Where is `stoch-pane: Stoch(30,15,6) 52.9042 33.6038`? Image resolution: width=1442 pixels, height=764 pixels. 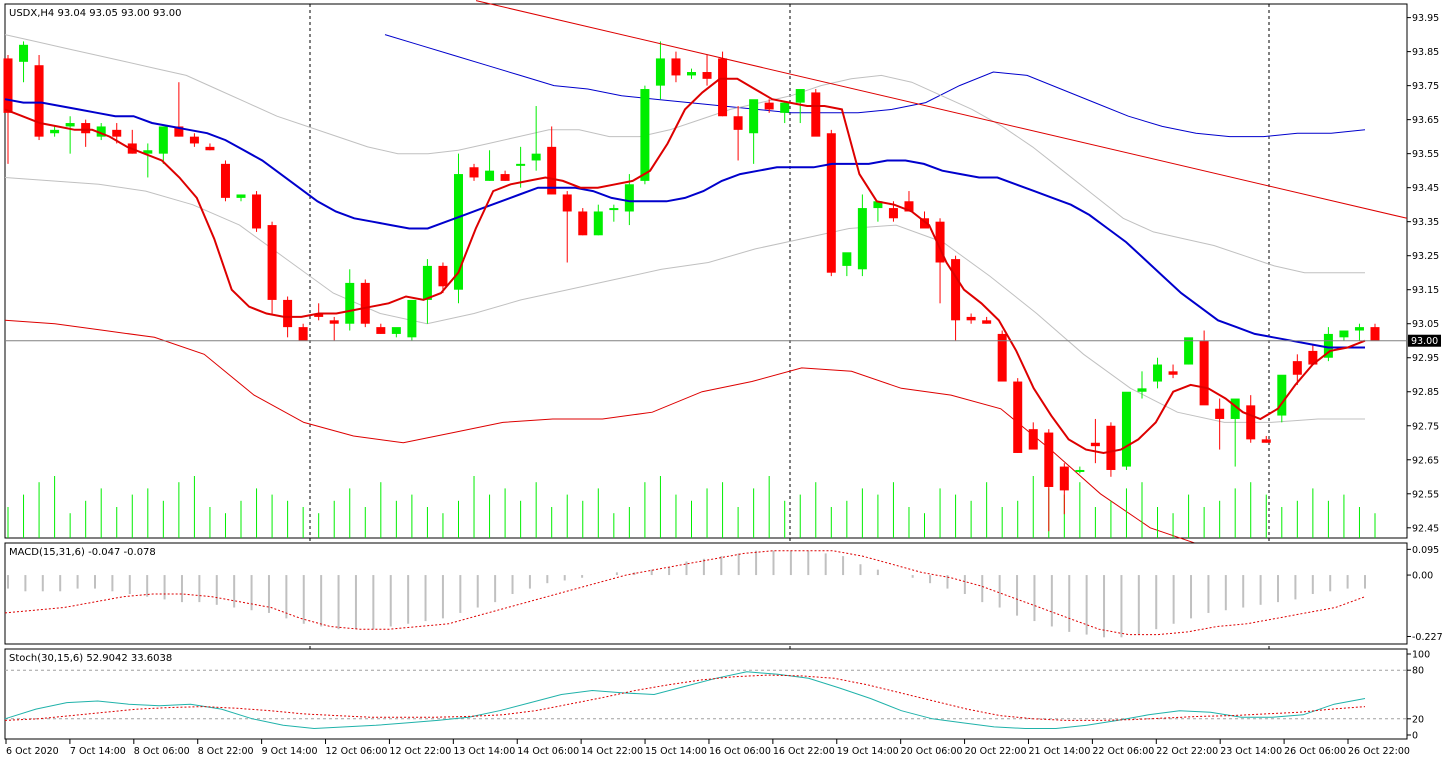 stoch-pane: Stoch(30,15,6) 52.9042 33.6038 is located at coordinates (706, 694).